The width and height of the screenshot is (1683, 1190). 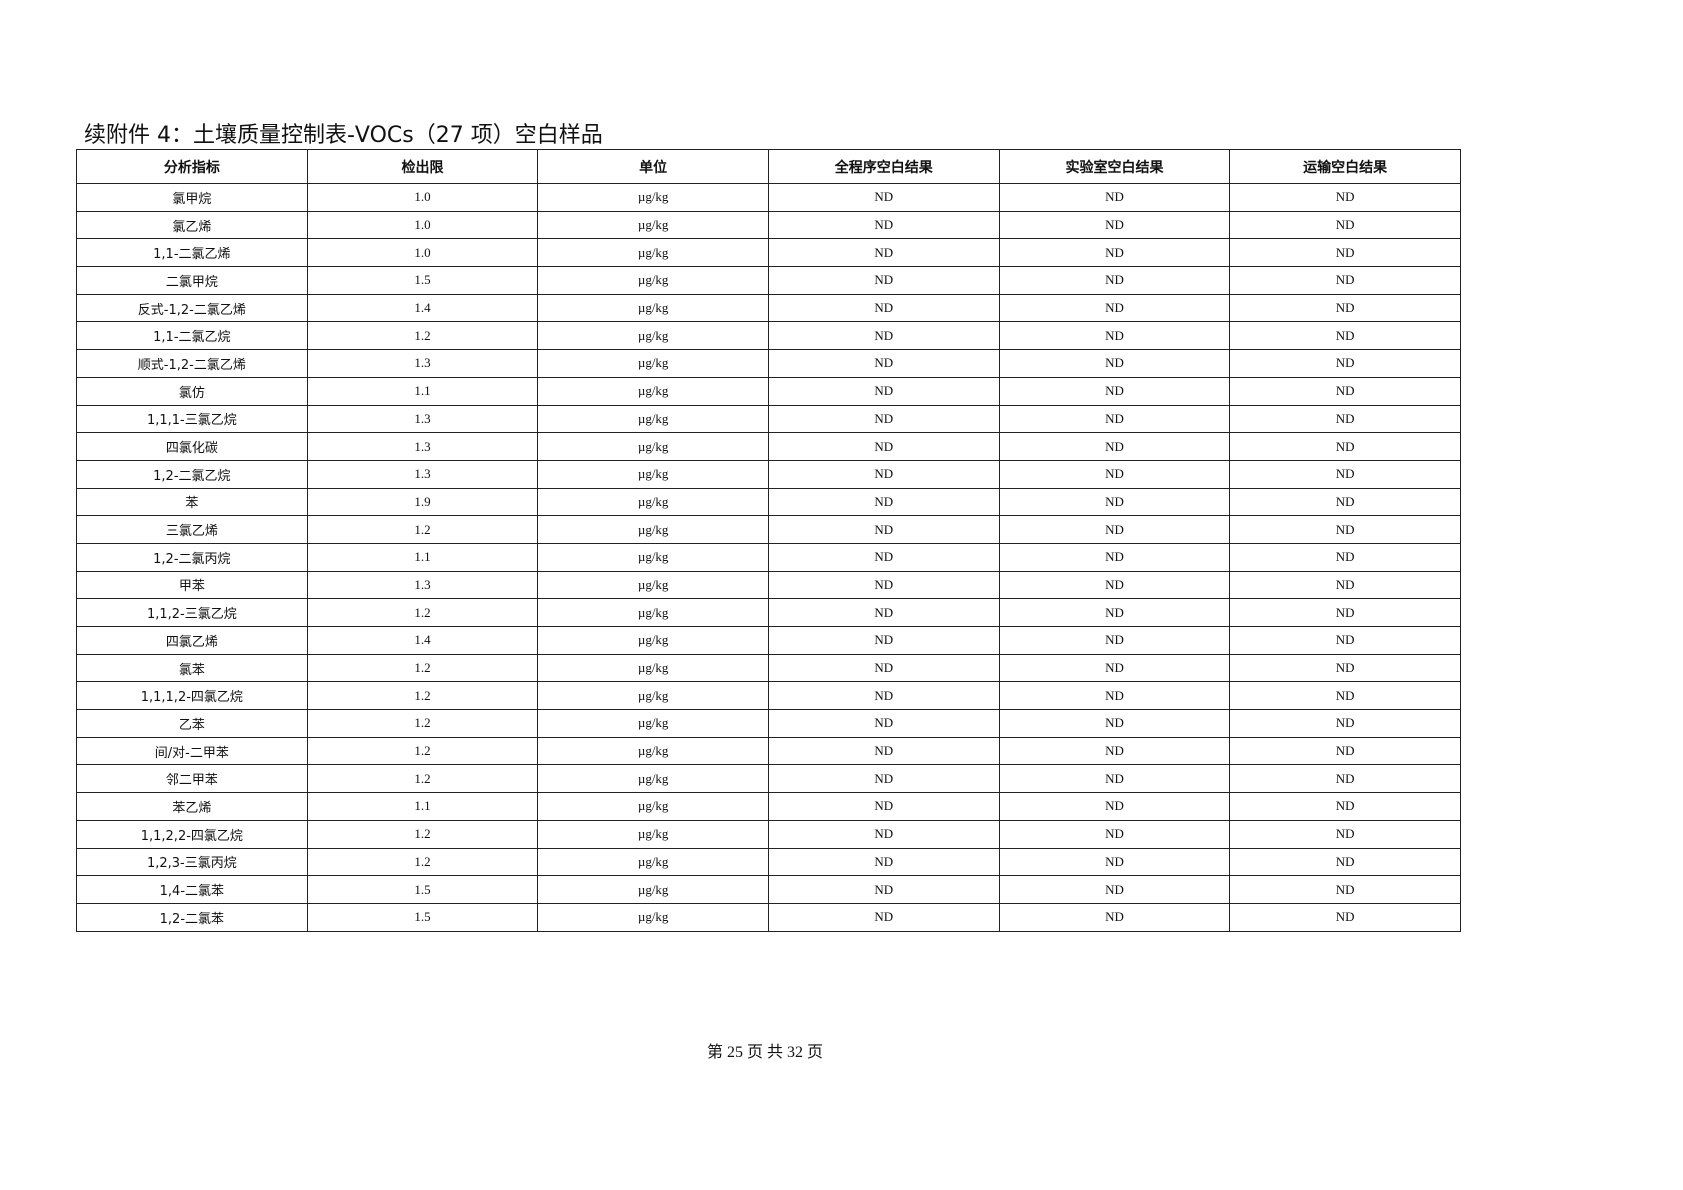 I want to click on table-row: 1,1,2,2-四氯乙烷 1.2 µg/kg ND ND ND, so click(x=768, y=834).